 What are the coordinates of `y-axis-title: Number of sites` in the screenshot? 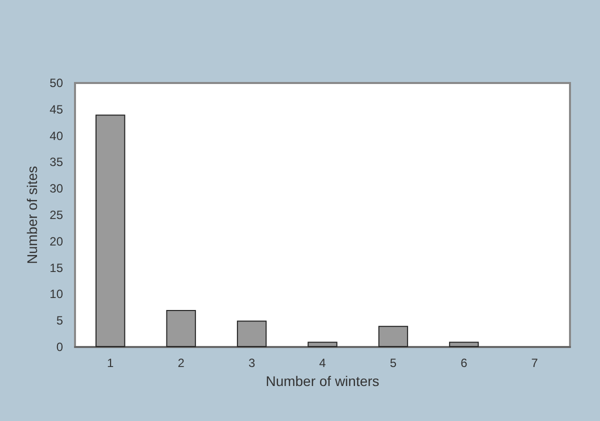 It's located at (32, 215).